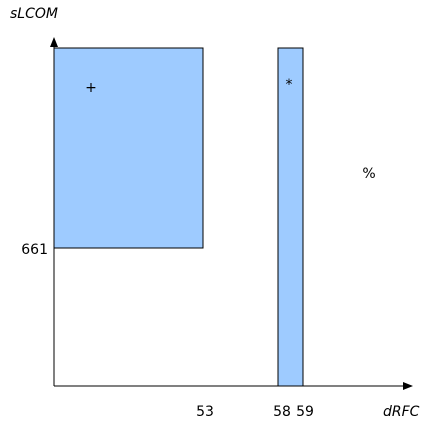 The width and height of the screenshot is (425, 422). What do you see at coordinates (401, 412) in the screenshot?
I see `x-axis-label: dRFC` at bounding box center [401, 412].